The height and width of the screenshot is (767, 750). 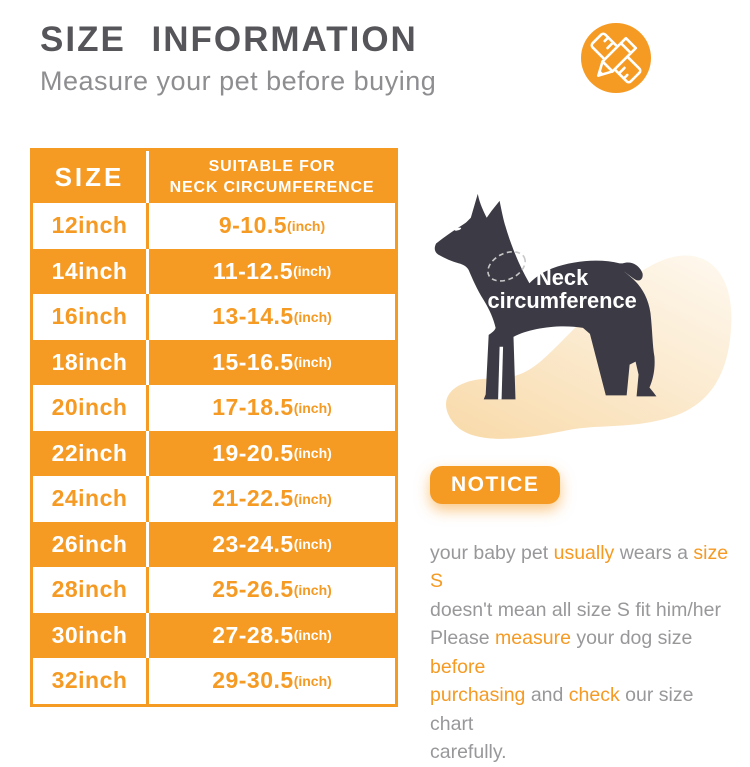 What do you see at coordinates (89, 634) in the screenshot?
I see `size-cell: 30inch` at bounding box center [89, 634].